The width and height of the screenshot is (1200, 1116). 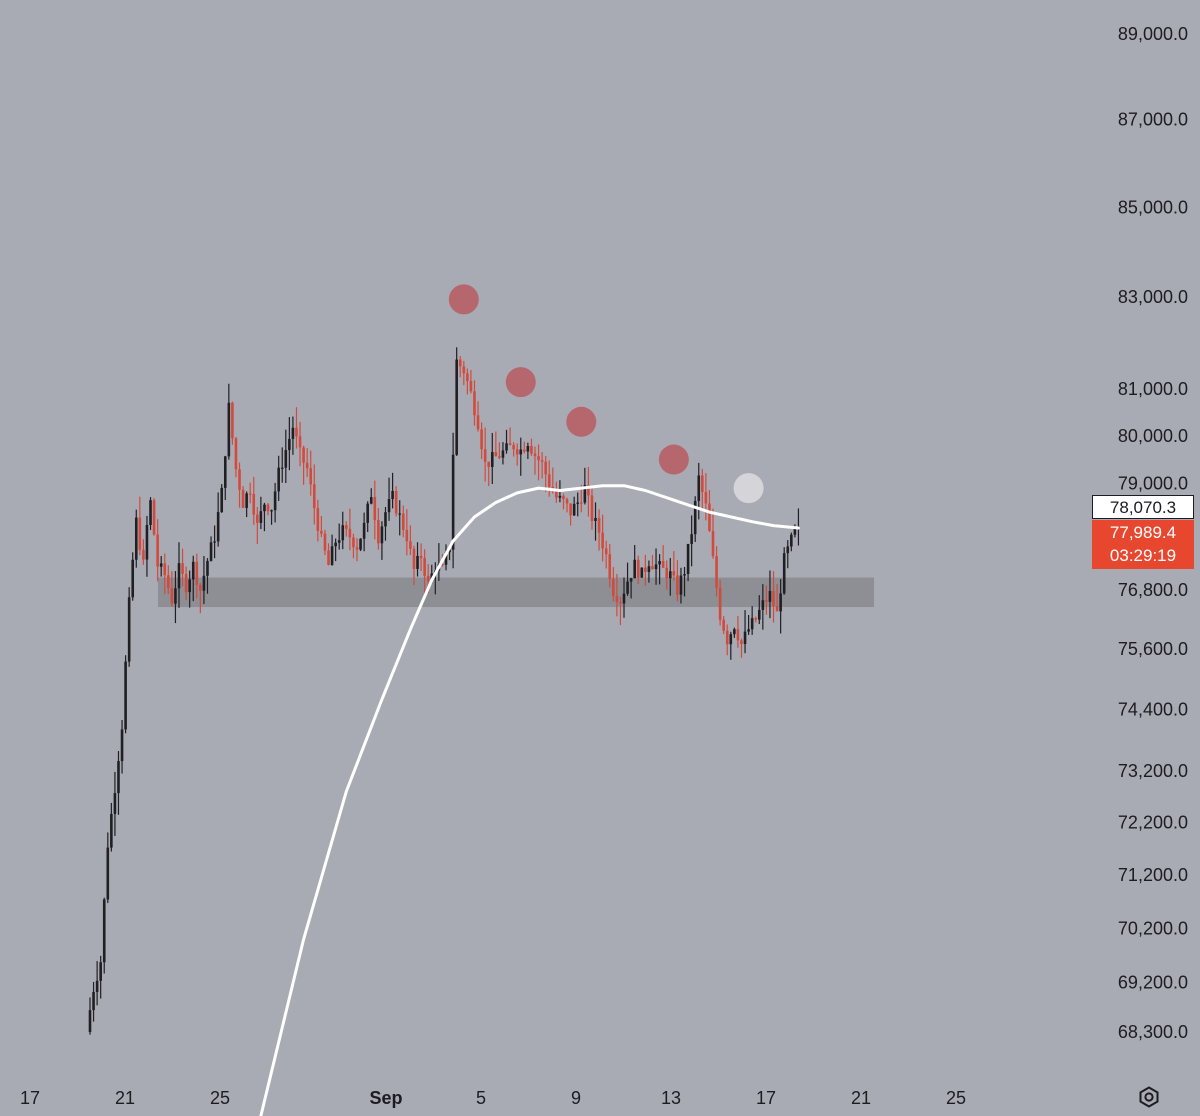 What do you see at coordinates (606, 394) in the screenshot?
I see `markers-layer` at bounding box center [606, 394].